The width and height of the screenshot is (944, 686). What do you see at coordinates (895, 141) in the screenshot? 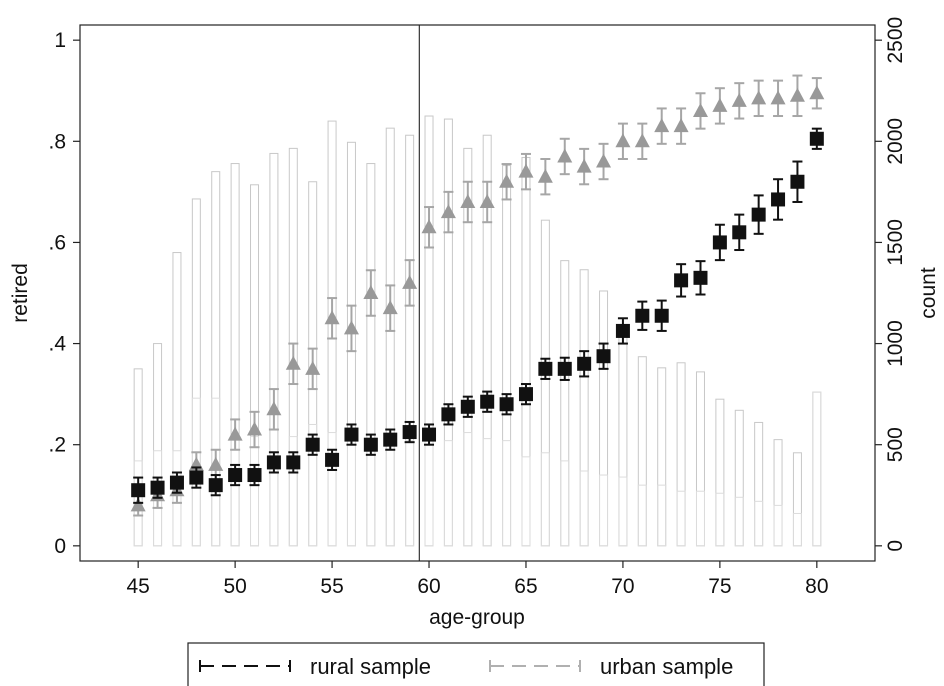
I see `y2-tick-label: 2000` at bounding box center [895, 141].